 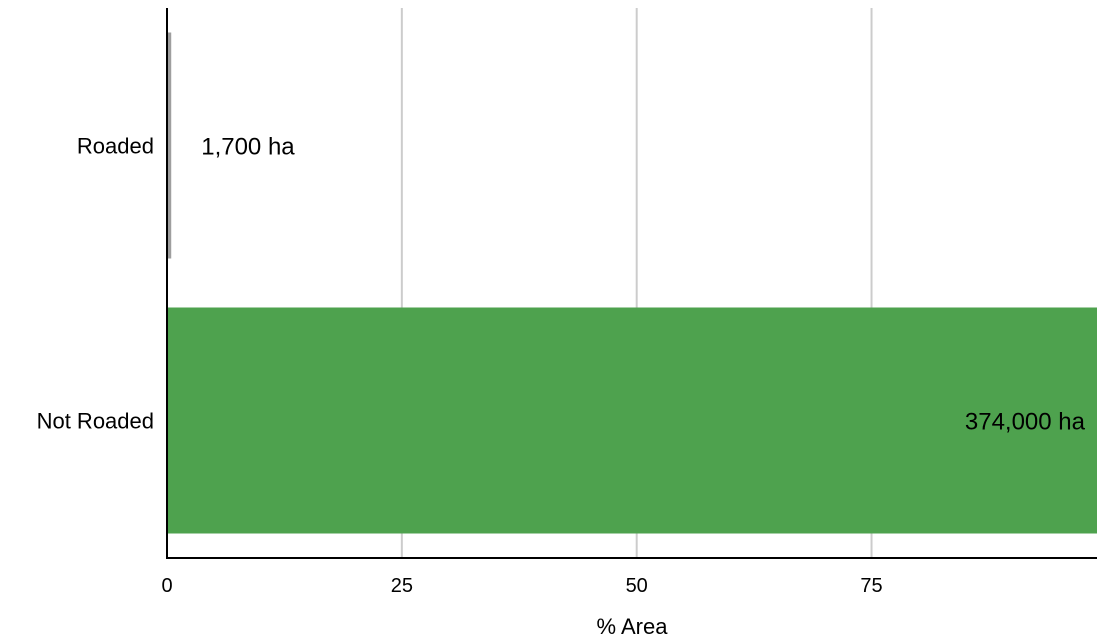 I want to click on data-label: 374,000 ha, so click(x=1025, y=422).